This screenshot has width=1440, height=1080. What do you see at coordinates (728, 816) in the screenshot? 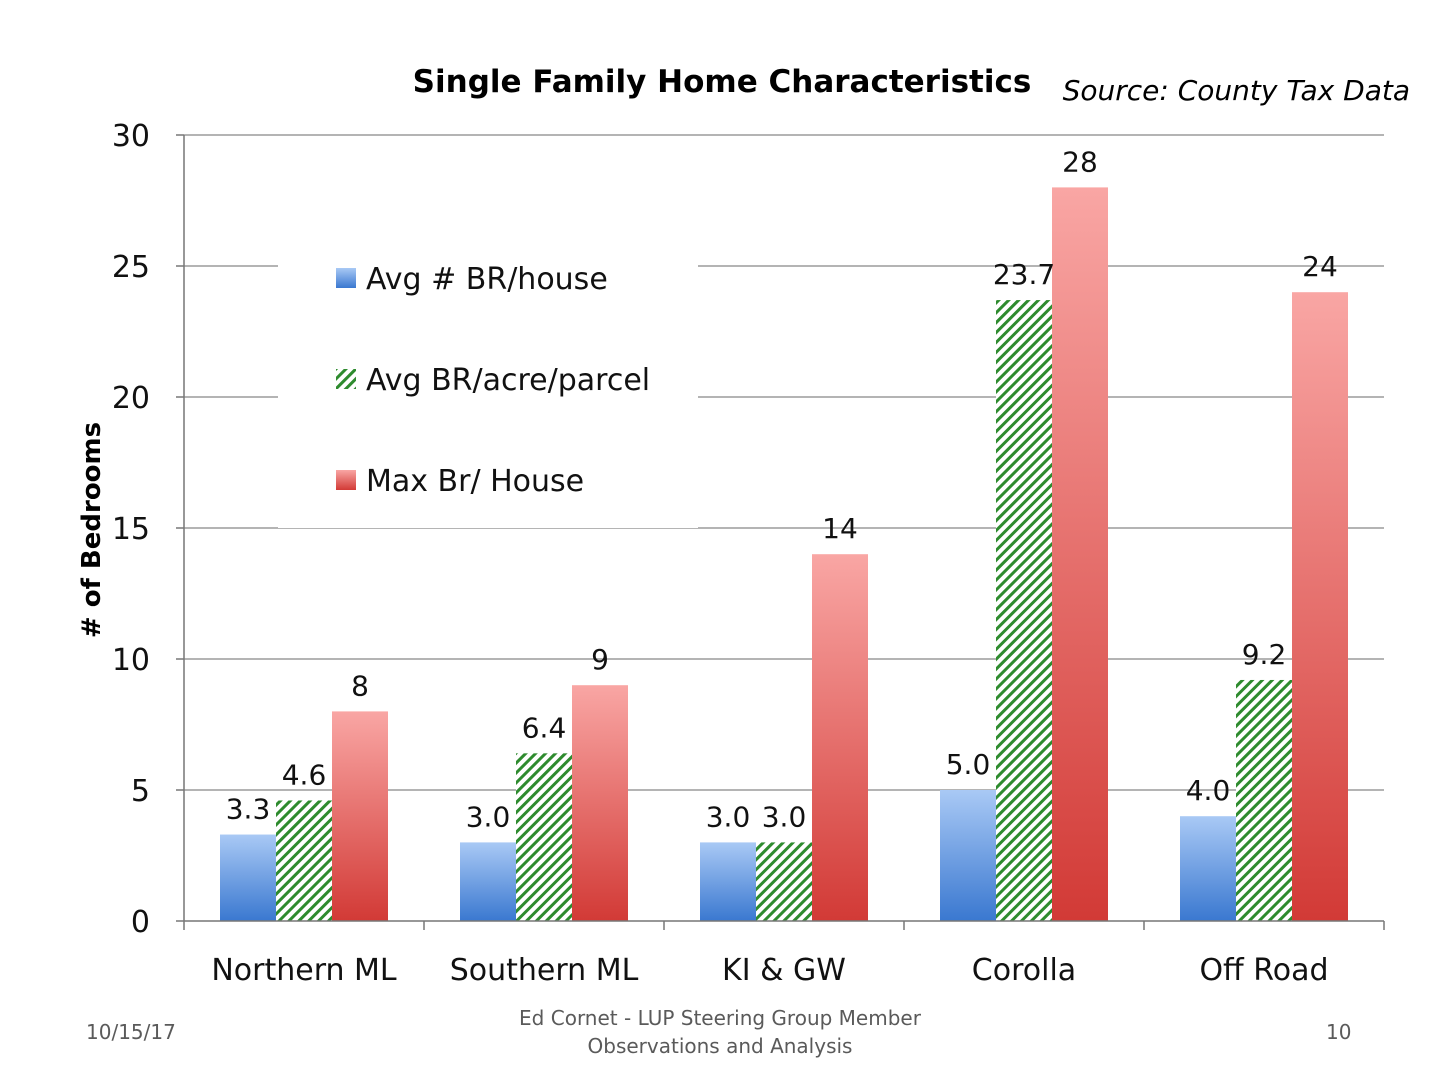
I see `bar-label-0-2: 3.0` at bounding box center [728, 816].